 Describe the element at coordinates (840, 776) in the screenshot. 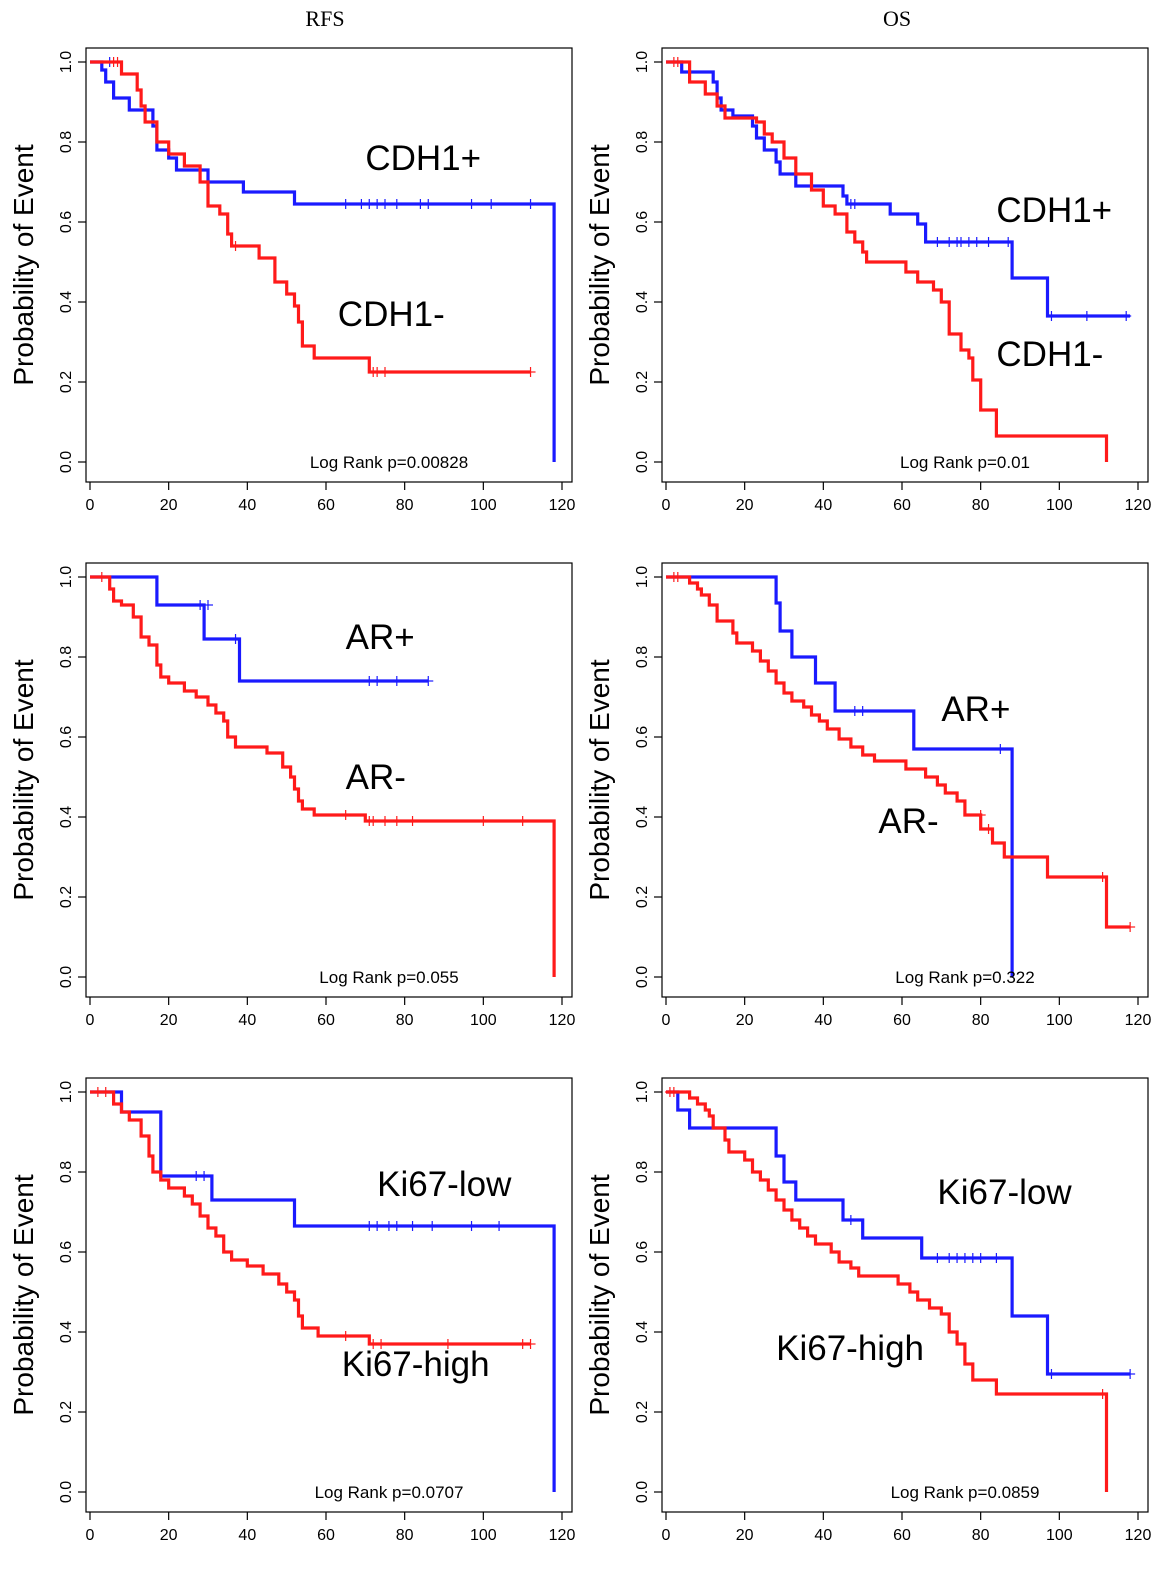

I see `km-curve-AR+` at that location.